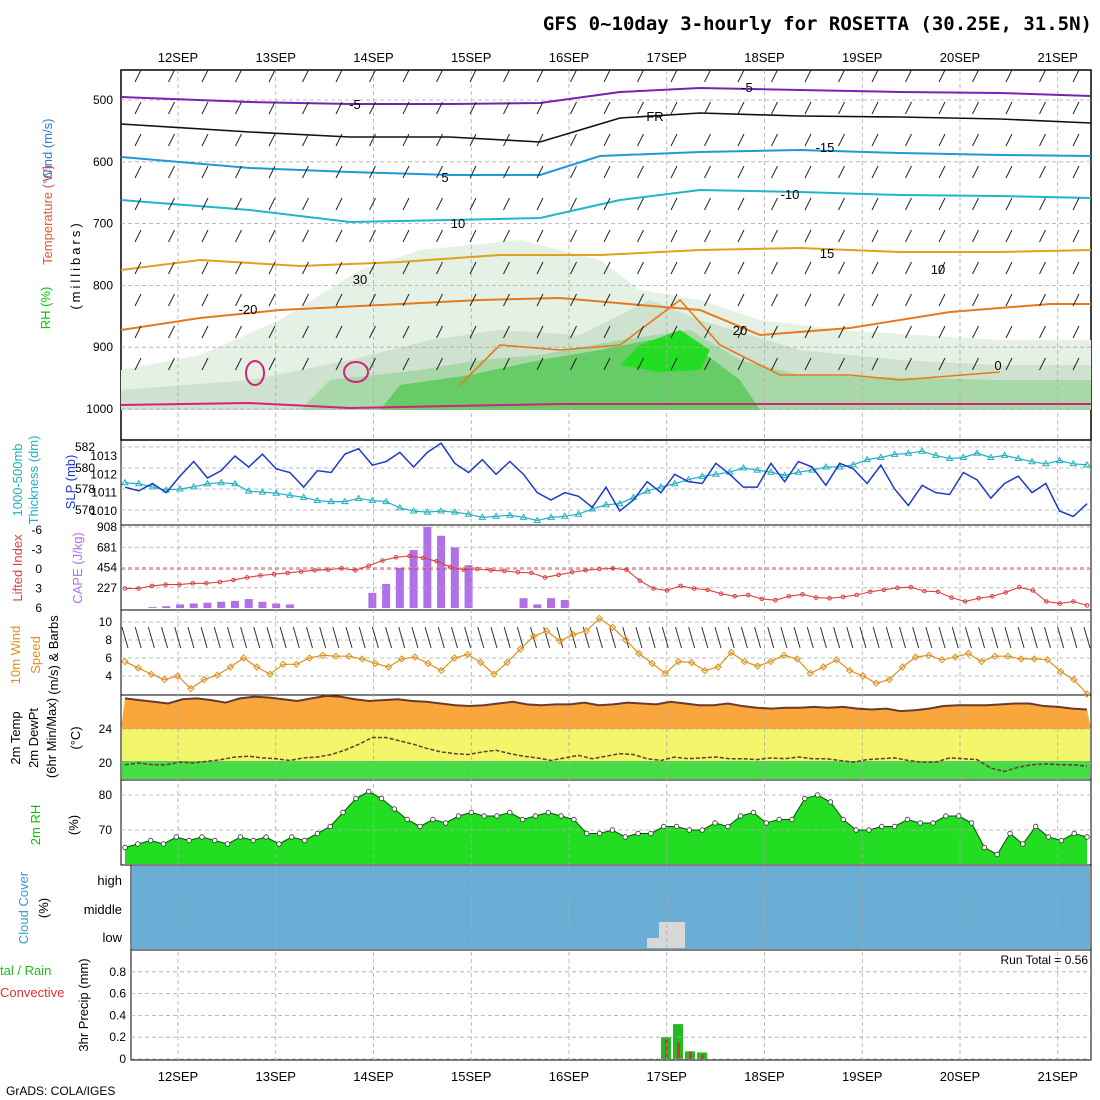 The image size is (1100, 1100). I want to click on precip-tick: 0.6, so click(117, 994).